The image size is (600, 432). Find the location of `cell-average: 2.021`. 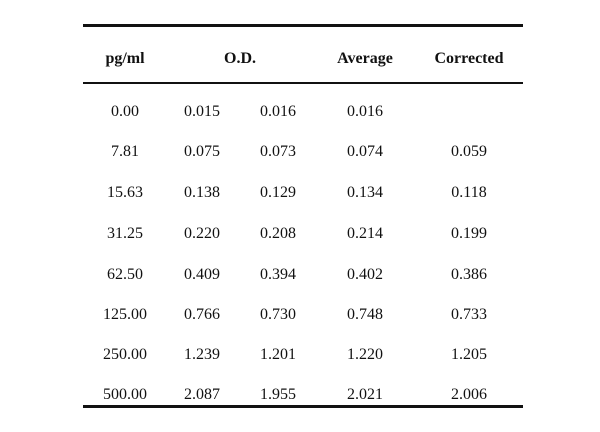

cell-average: 2.021 is located at coordinates (365, 394).